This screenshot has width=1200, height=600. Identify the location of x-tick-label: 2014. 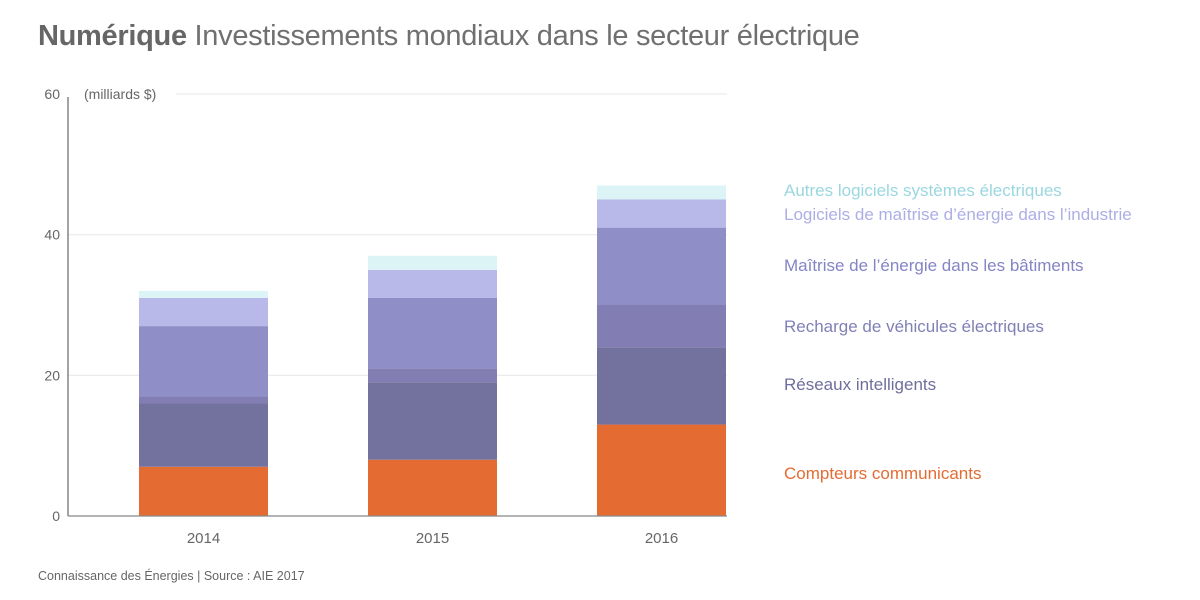
(203, 538).